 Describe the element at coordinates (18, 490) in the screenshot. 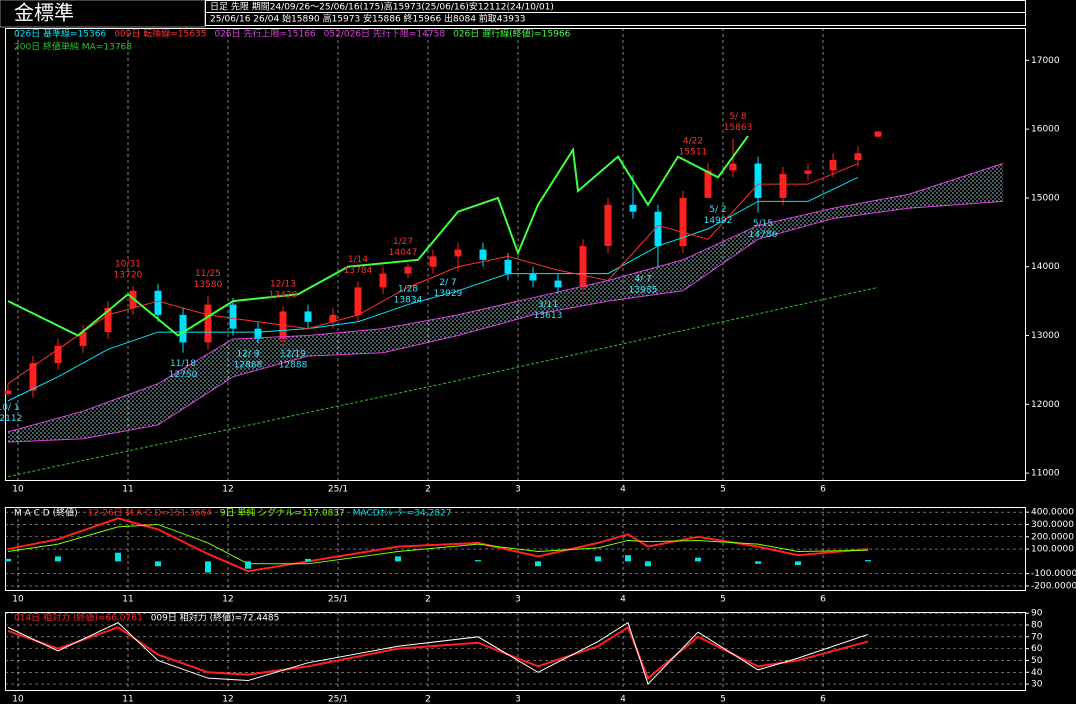

I see `x-tick-label: 10` at that location.